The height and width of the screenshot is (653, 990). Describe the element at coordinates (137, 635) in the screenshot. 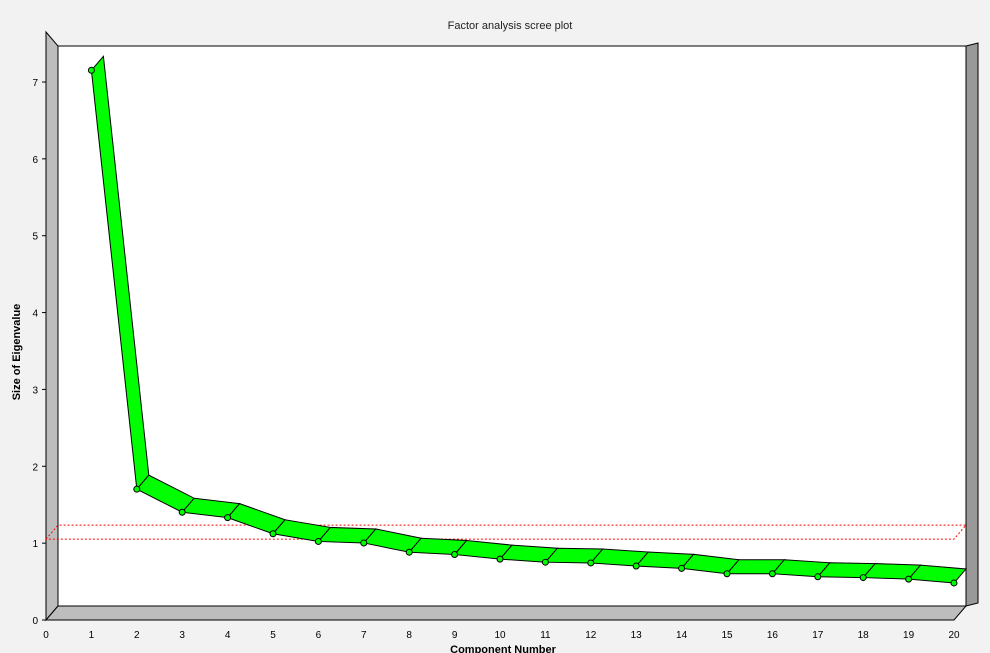

I see `x-tick-label: 2` at that location.